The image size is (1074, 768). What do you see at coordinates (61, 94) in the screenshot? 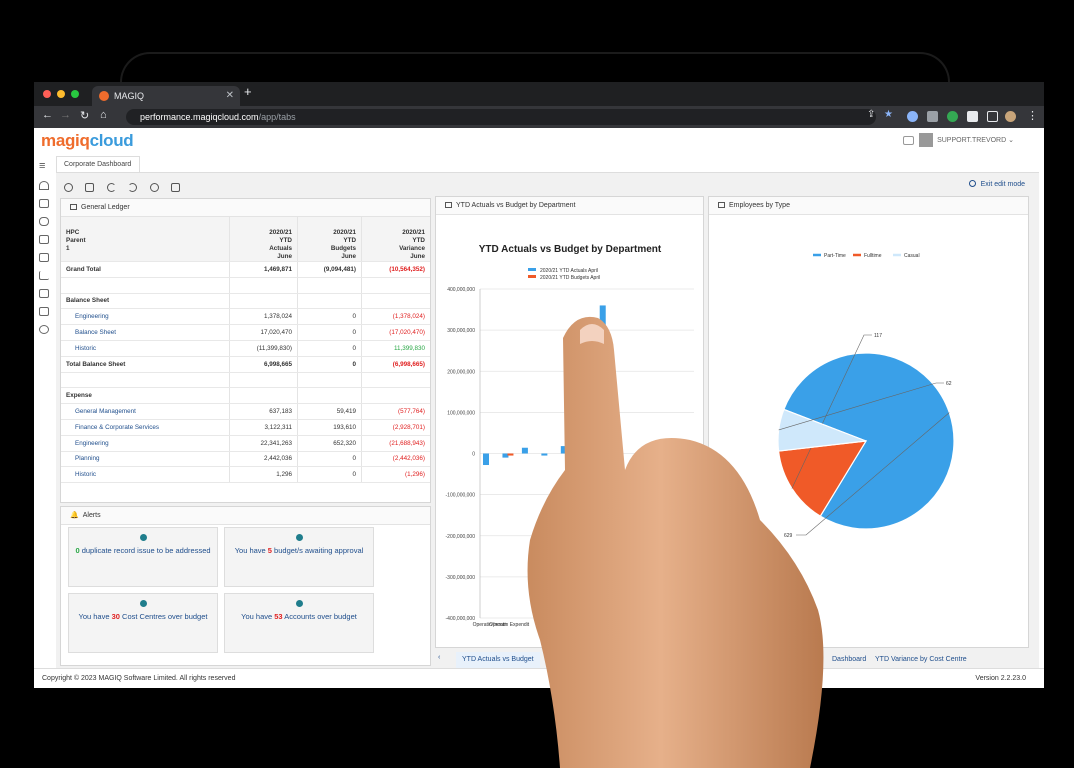
I see `minimize-window-icon` at bounding box center [61, 94].